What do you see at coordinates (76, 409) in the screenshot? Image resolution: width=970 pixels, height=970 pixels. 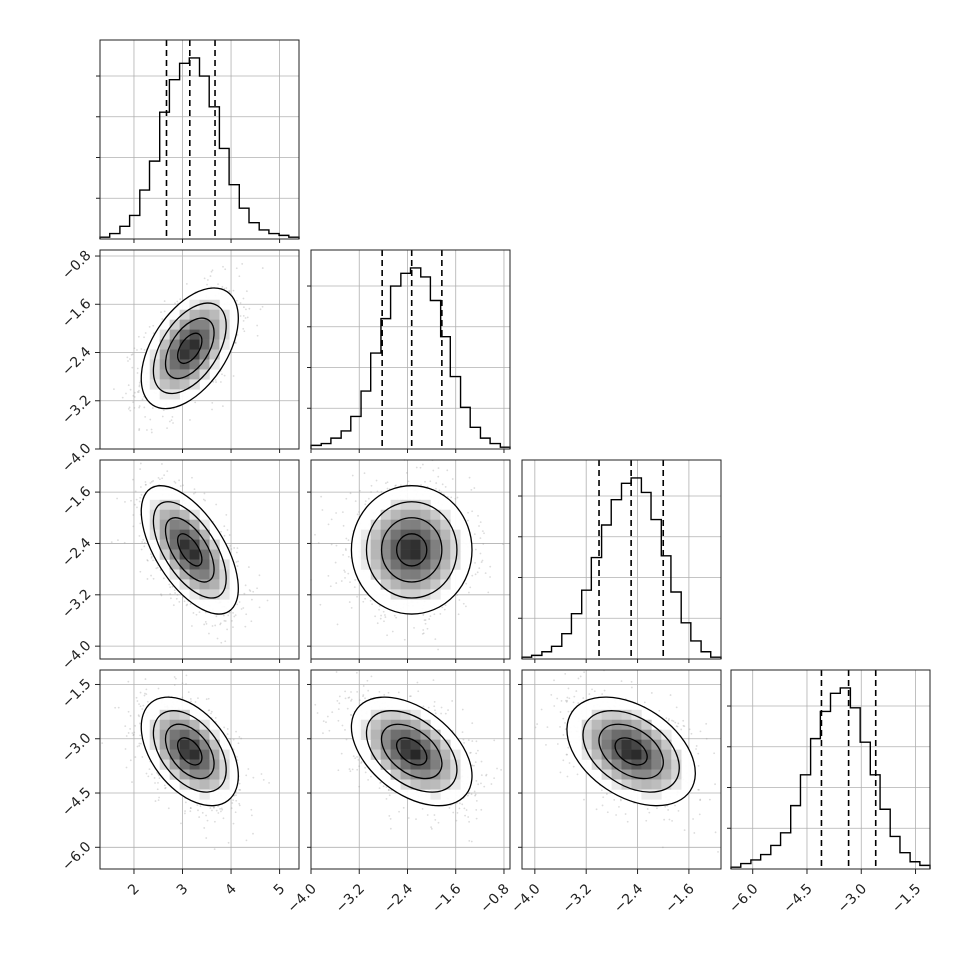 I see `y-tick-label: −3.2` at bounding box center [76, 409].